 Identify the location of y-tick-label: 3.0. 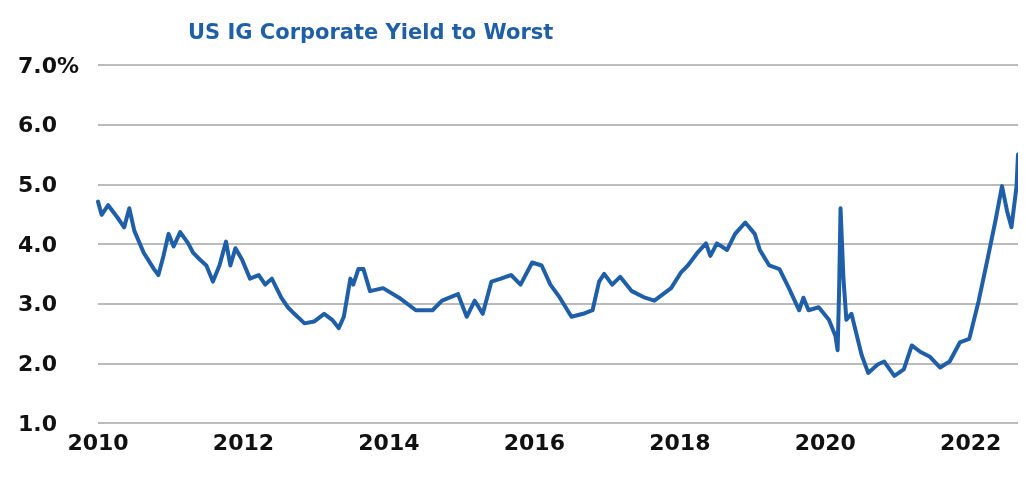
(37, 304).